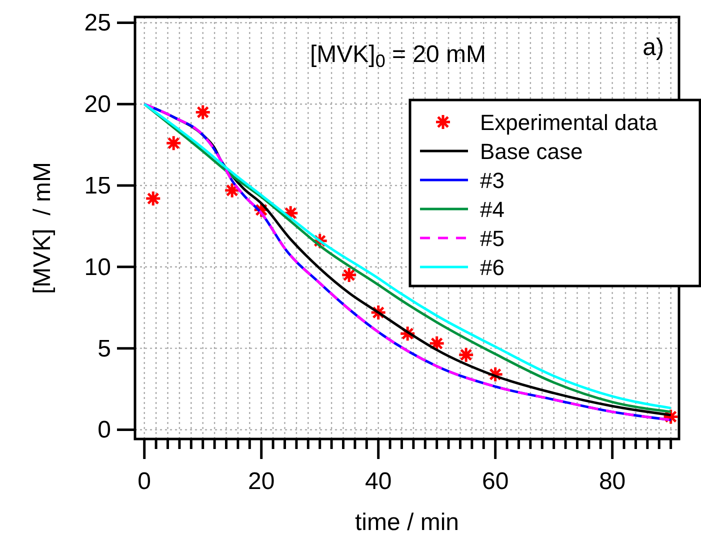 The image size is (701, 542). Describe the element at coordinates (612, 481) in the screenshot. I see `x-tick-label: 80` at that location.